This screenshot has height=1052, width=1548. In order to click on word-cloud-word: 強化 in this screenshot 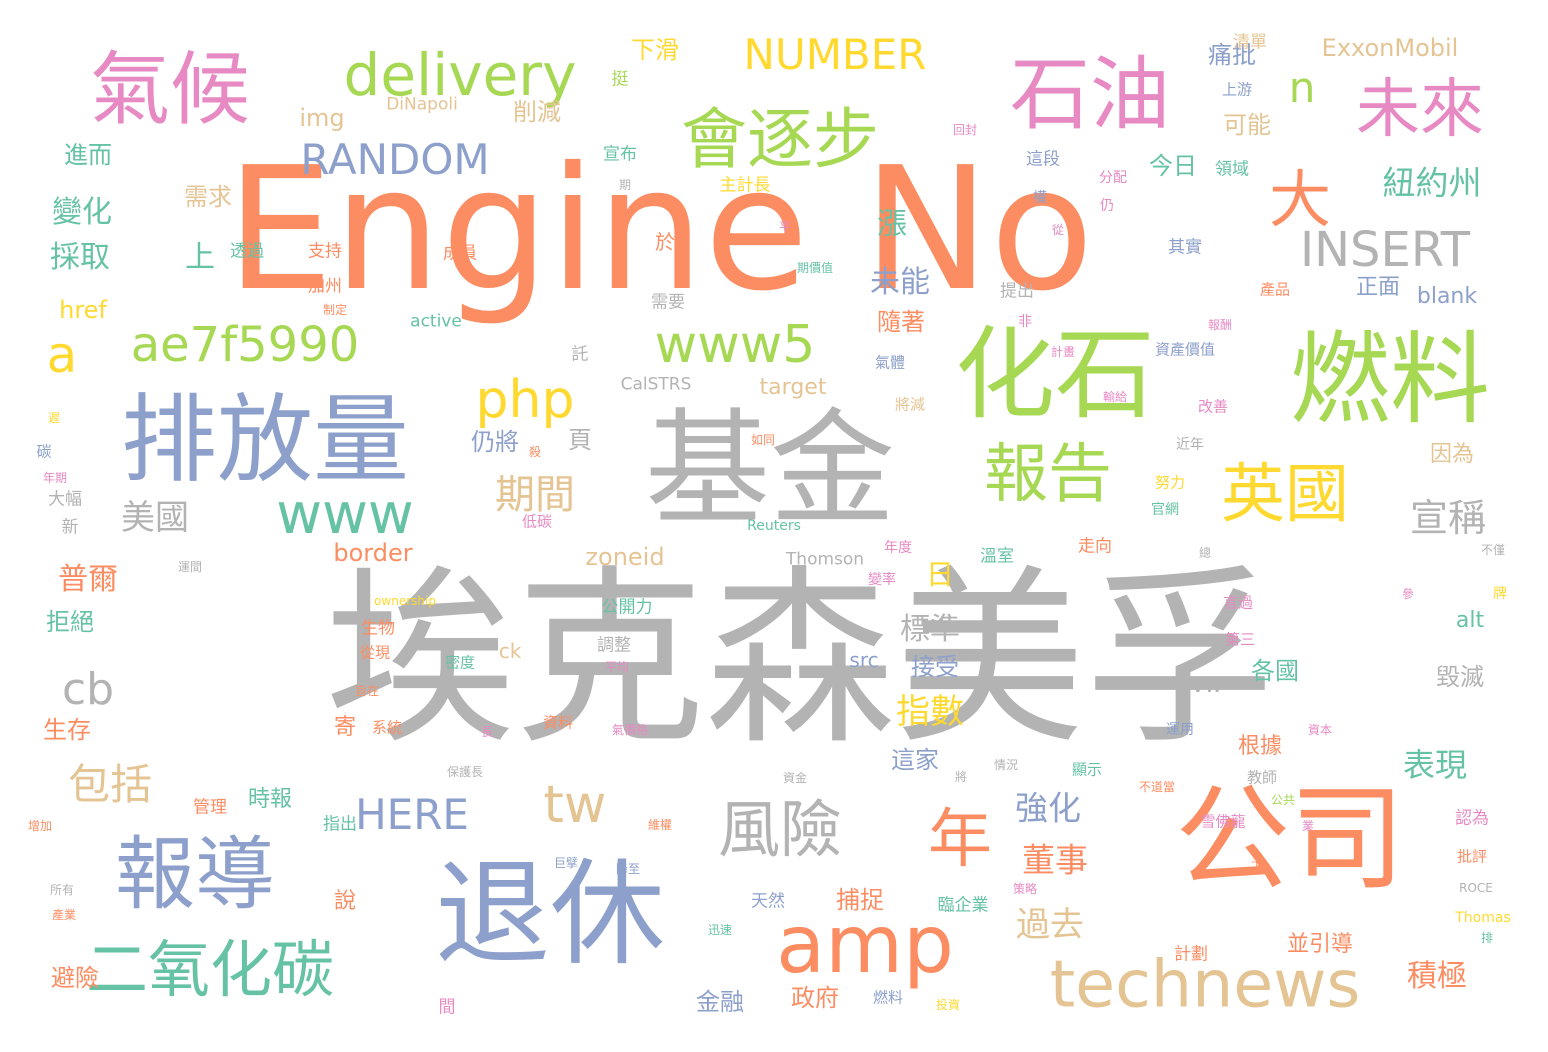, I will do `click(1048, 808)`.